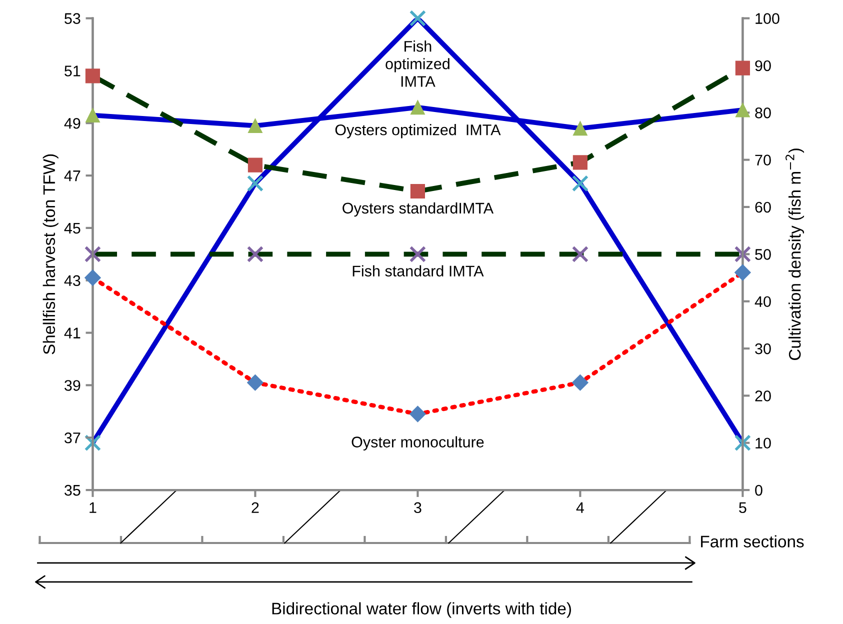 The width and height of the screenshot is (843, 624). I want to click on y2-tick-label: 30, so click(763, 348).